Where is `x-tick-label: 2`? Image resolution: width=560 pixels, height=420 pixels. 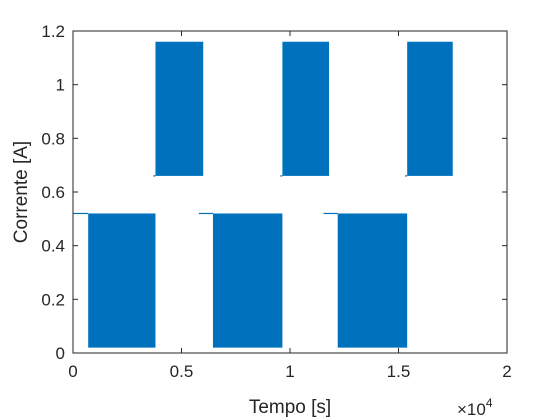 x-tick-label: 2 is located at coordinates (506, 371).